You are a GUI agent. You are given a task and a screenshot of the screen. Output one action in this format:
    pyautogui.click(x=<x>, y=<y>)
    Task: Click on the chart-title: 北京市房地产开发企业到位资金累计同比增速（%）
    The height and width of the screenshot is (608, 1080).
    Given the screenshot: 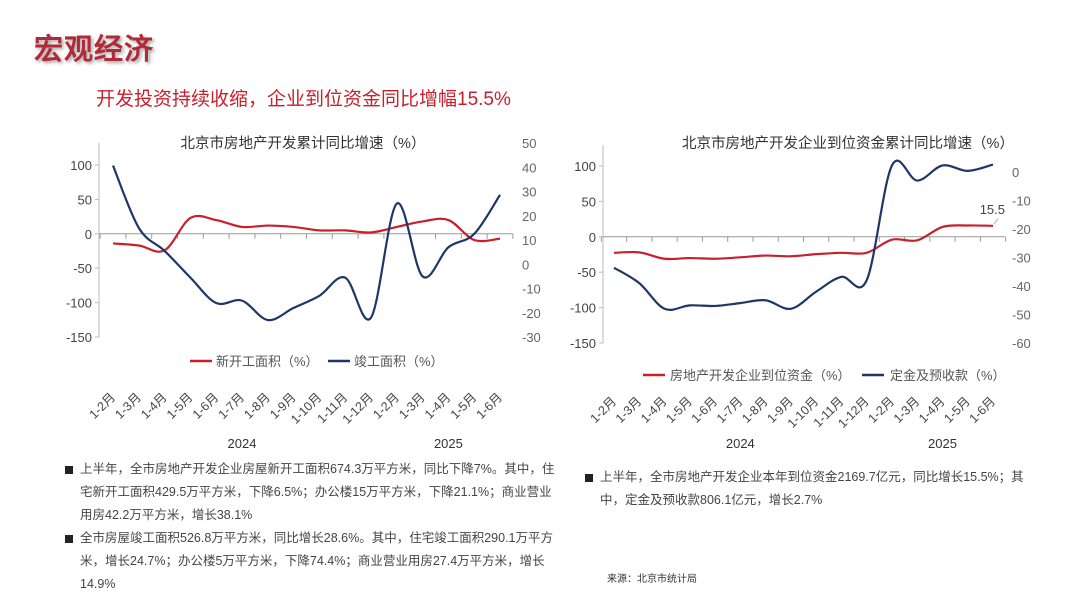 What is the action you would take?
    pyautogui.click(x=848, y=143)
    